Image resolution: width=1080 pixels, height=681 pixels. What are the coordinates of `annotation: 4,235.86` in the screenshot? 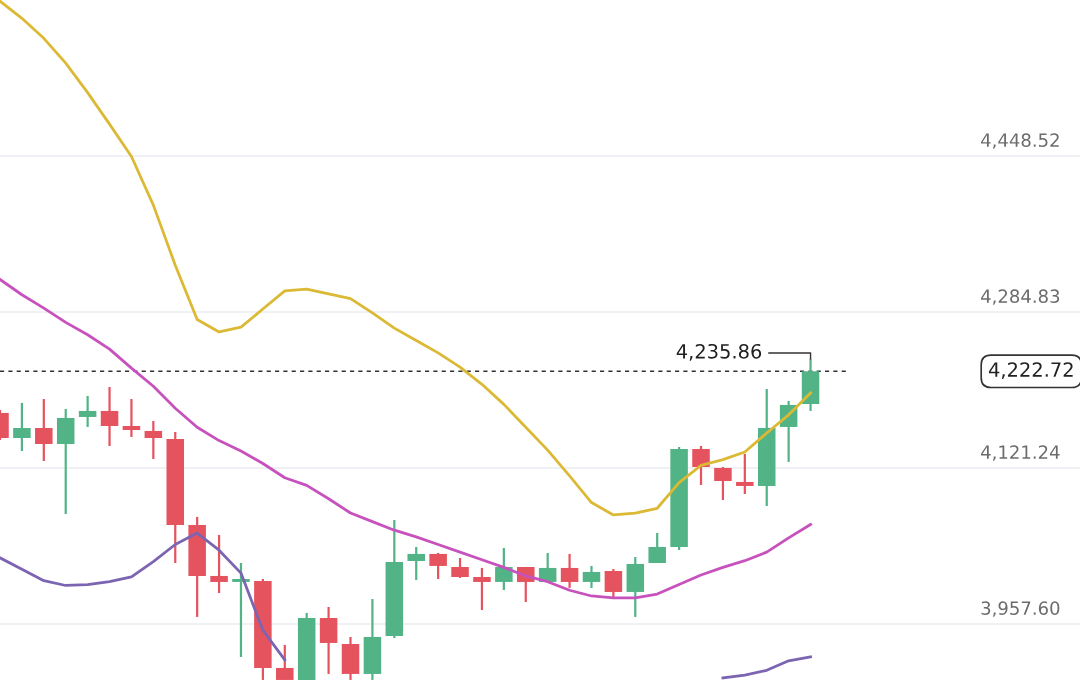 It's located at (719, 352).